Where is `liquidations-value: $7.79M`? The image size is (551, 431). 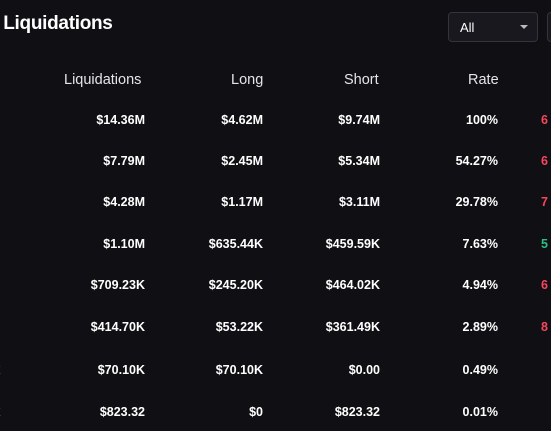 liquidations-value: $7.79M is located at coordinates (124, 161).